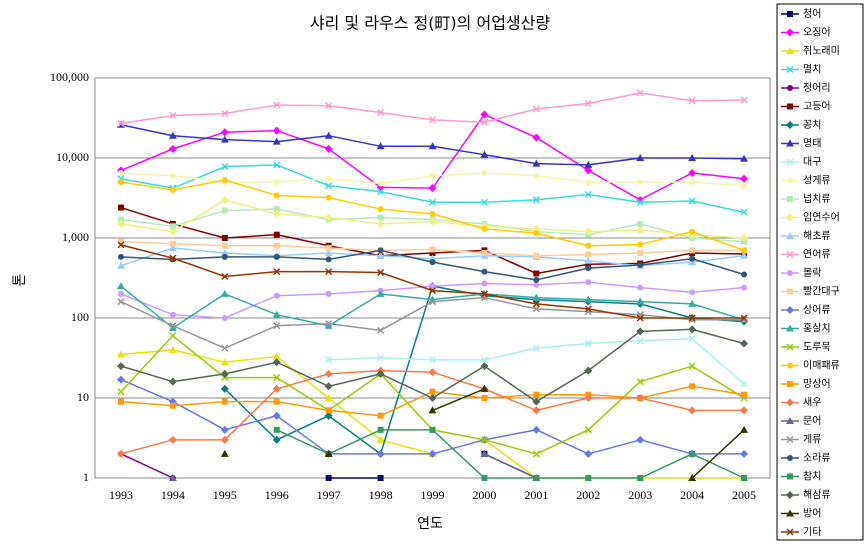 The height and width of the screenshot is (546, 865). I want to click on legend-label: 명태, so click(812, 144).